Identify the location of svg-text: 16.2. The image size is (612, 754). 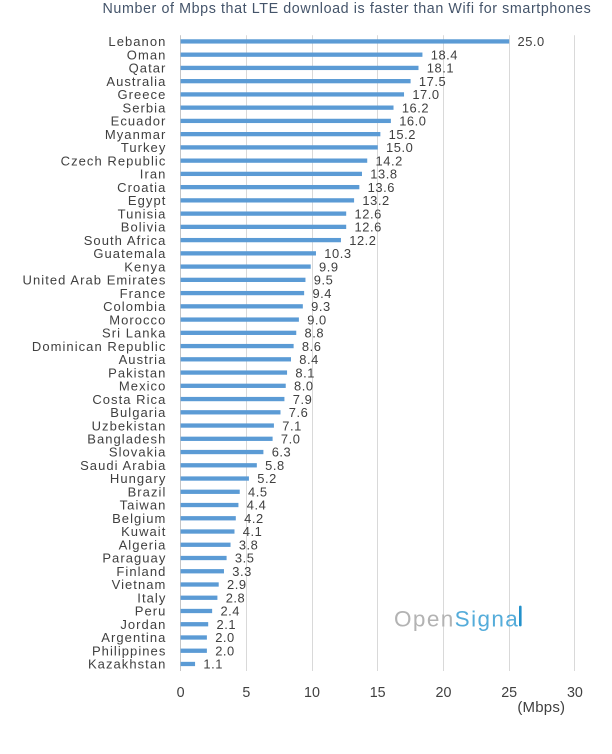
(415, 107).